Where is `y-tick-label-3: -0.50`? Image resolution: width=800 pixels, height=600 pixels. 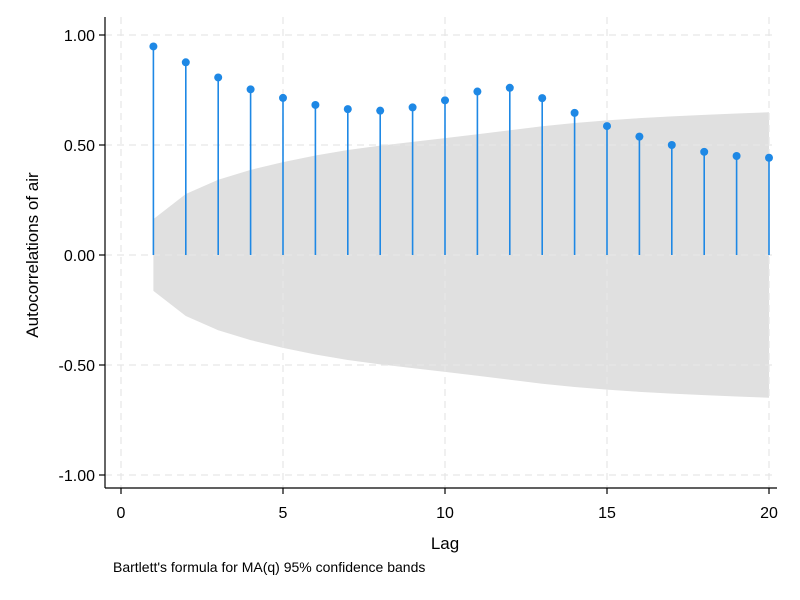 y-tick-label-3: -0.50 is located at coordinates (77, 366).